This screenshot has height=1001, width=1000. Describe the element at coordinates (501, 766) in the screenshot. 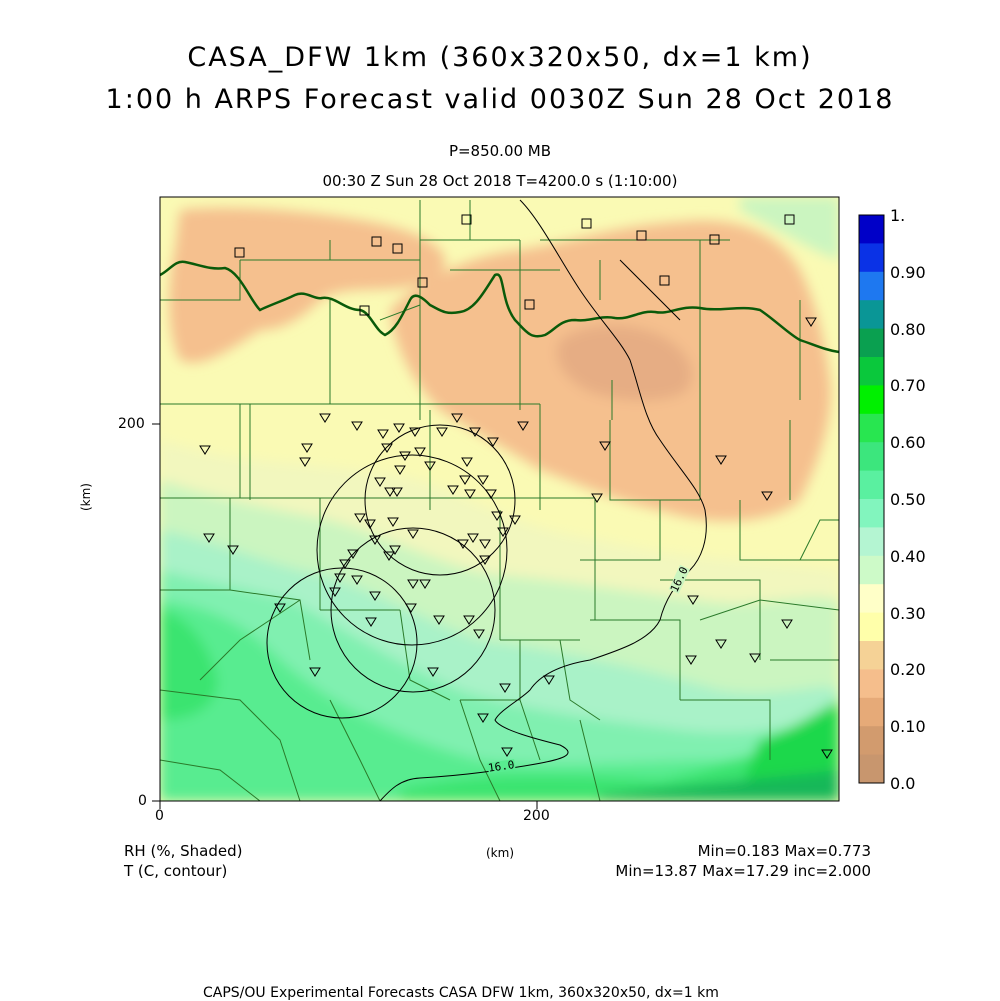

I see `contour-label-16-south: 16.0` at that location.